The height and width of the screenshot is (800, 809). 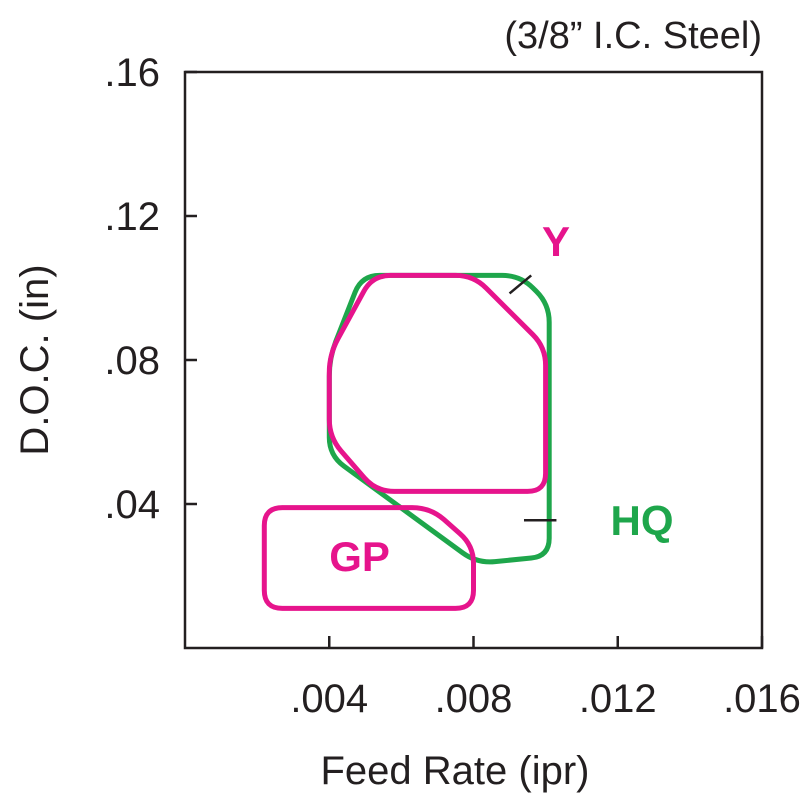 What do you see at coordinates (618, 699) in the screenshot?
I see `x-tick-label: .012` at bounding box center [618, 699].